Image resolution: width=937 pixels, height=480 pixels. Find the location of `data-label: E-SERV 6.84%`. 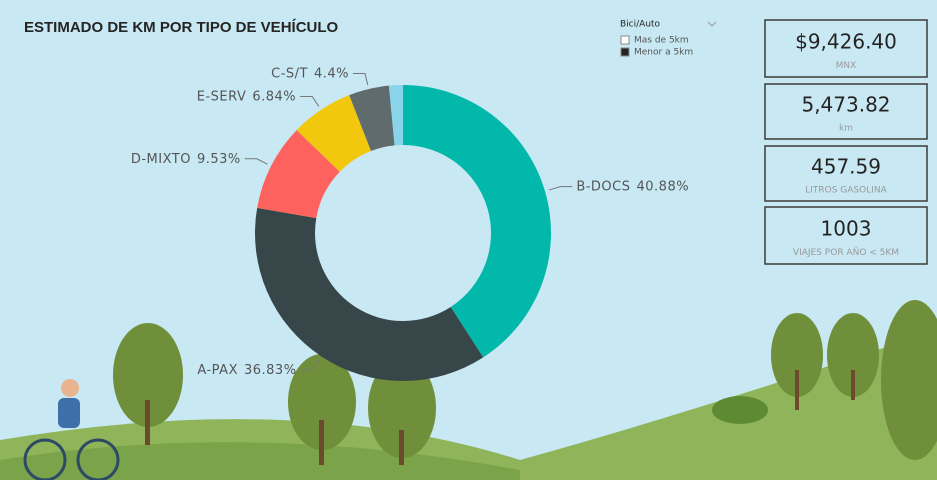

data-label: E-SERV 6.84% is located at coordinates (246, 96).